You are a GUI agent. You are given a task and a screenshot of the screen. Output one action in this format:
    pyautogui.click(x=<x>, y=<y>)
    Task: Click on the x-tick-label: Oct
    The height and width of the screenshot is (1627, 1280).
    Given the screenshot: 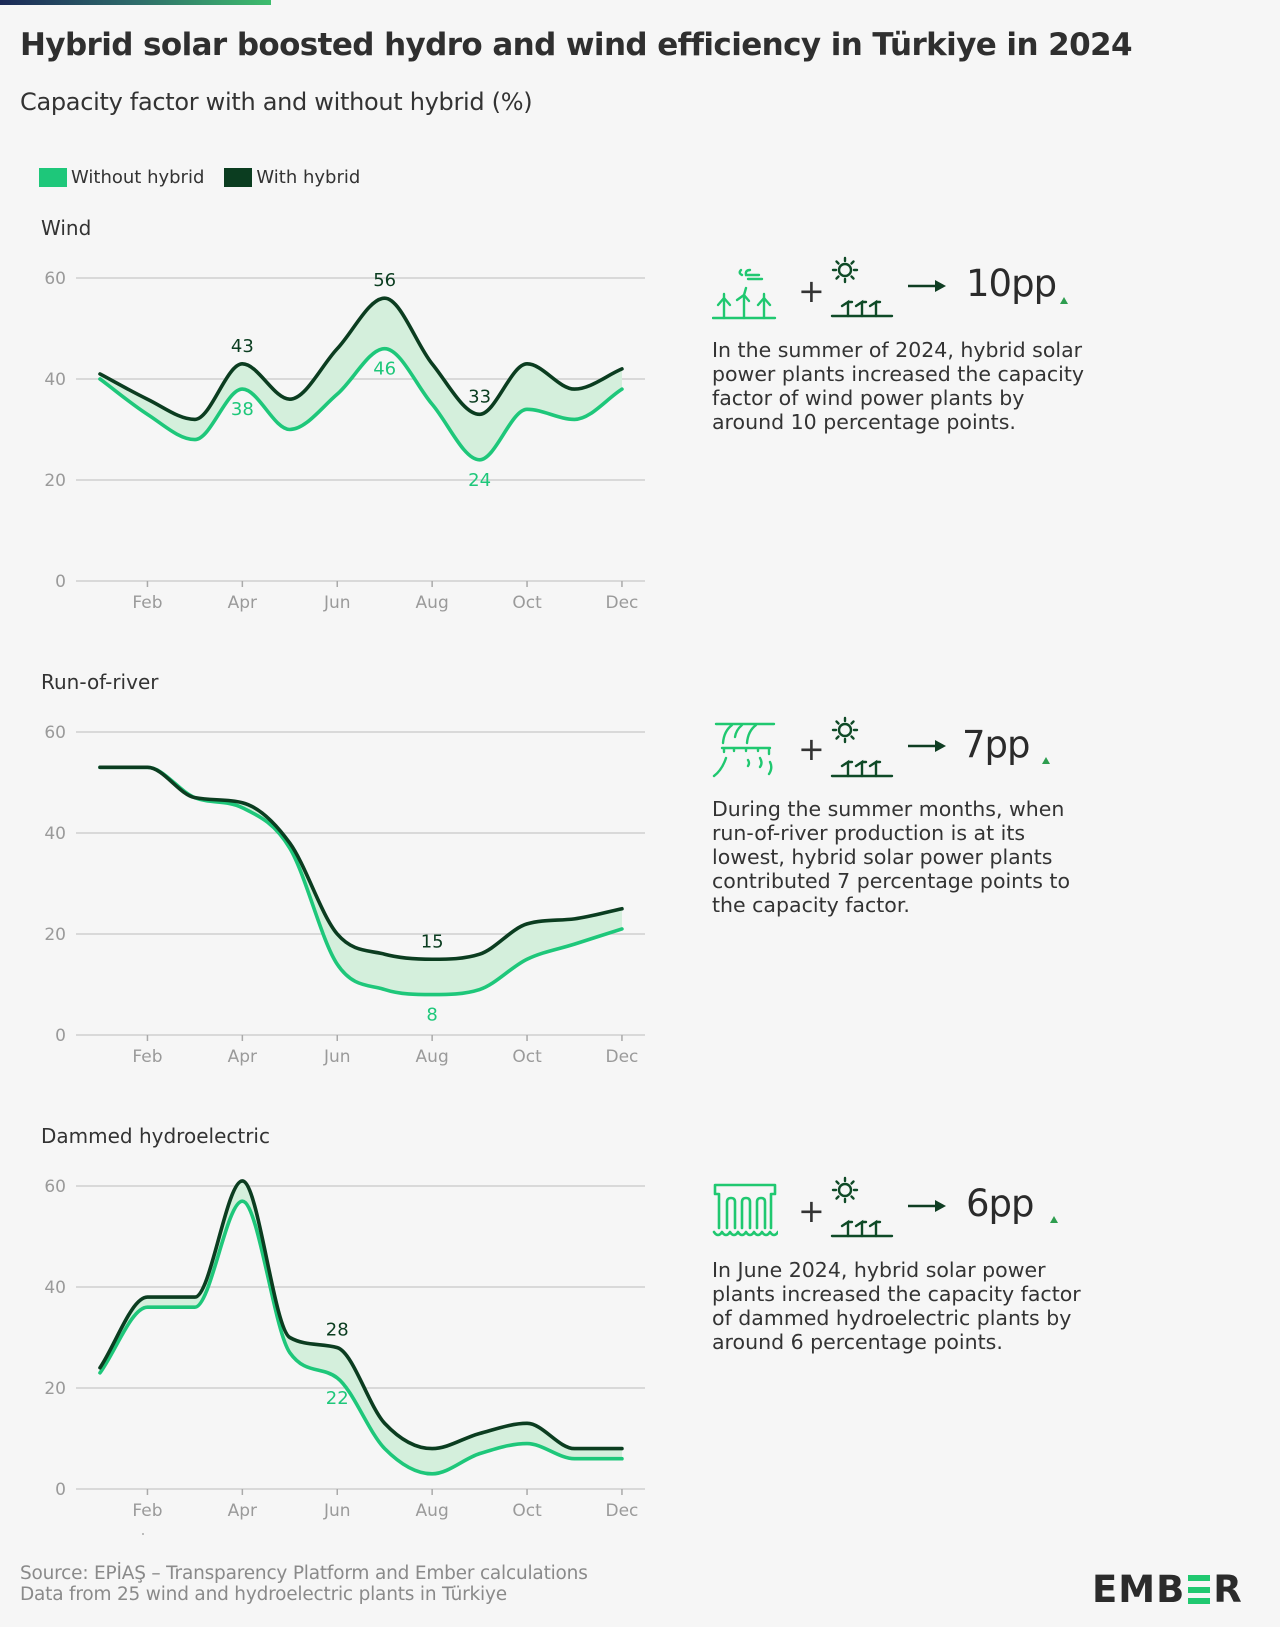 What is the action you would take?
    pyautogui.click(x=527, y=1511)
    